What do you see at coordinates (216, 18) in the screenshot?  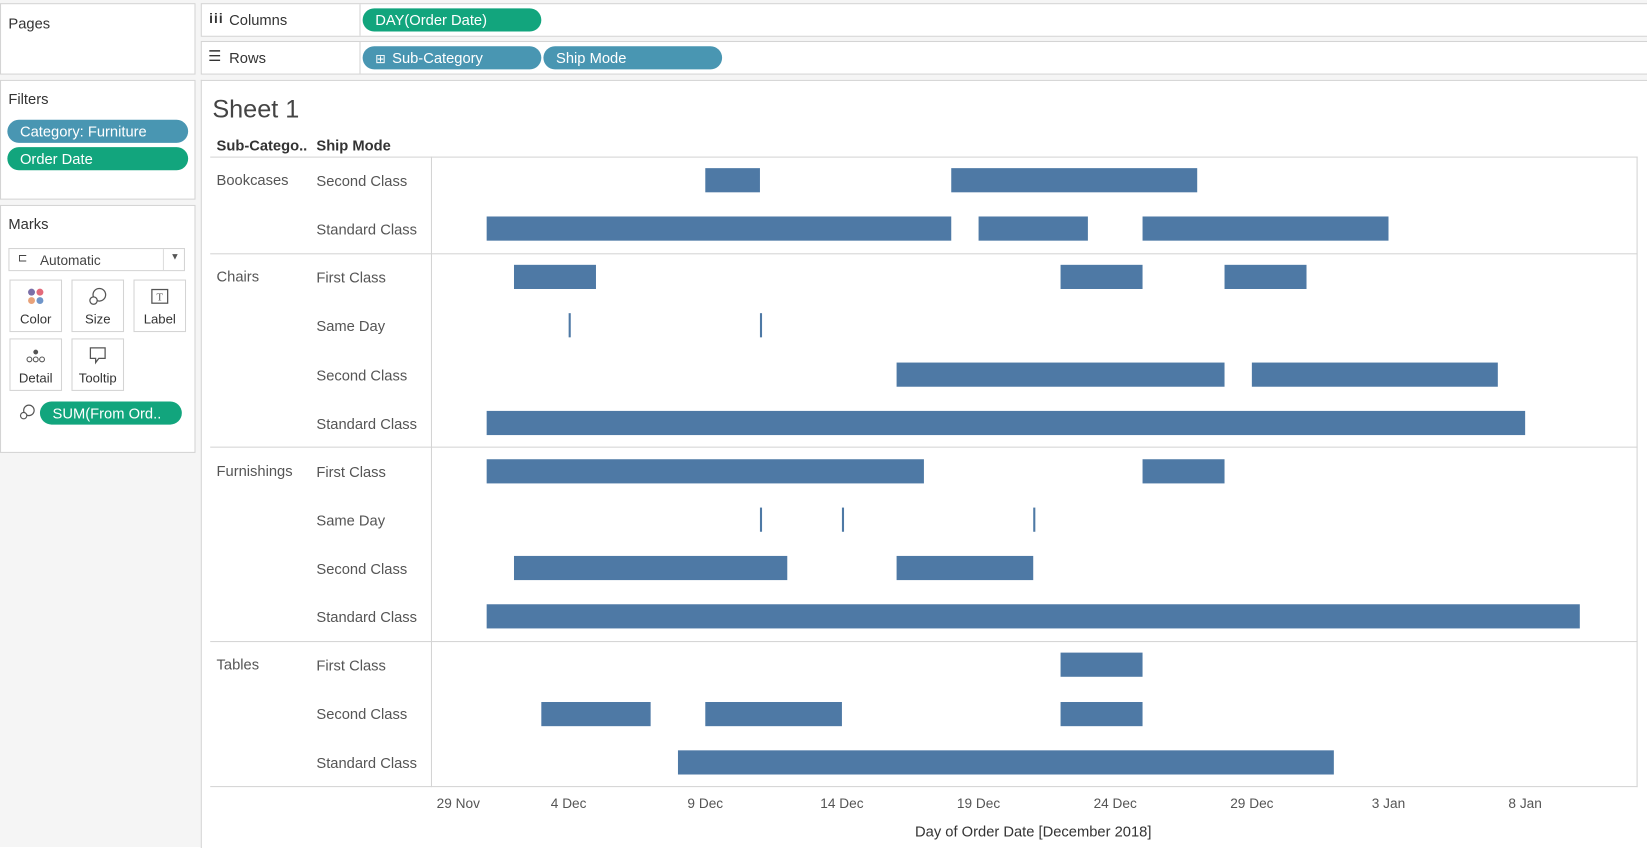 I see `columns-icon: iii` at bounding box center [216, 18].